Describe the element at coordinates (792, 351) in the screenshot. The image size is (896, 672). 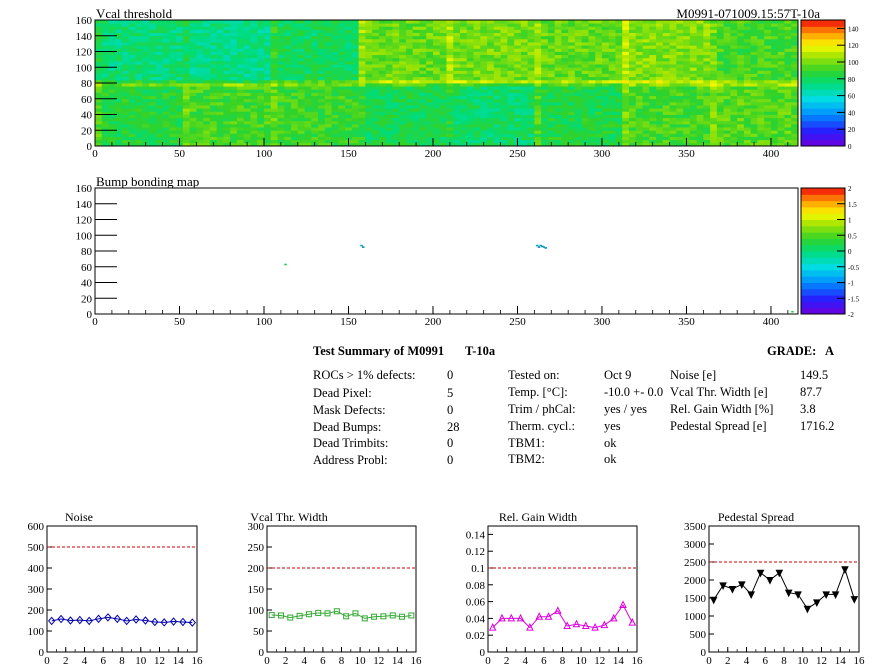
I see `grade-label: GRADE:` at that location.